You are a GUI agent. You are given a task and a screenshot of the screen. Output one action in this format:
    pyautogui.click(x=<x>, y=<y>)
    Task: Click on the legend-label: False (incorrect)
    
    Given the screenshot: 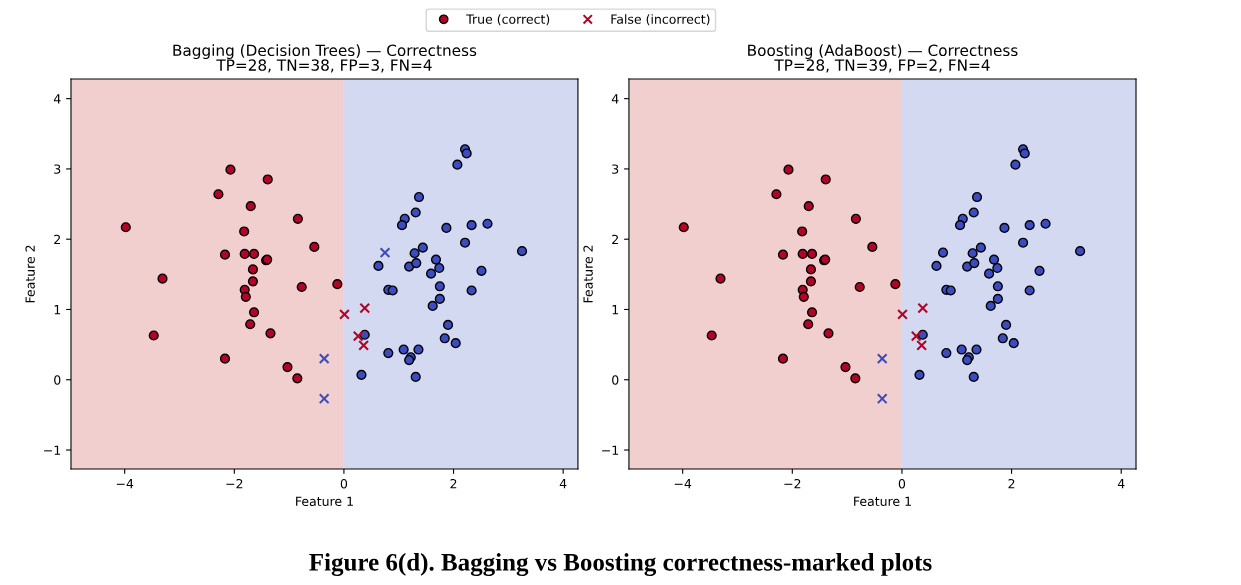 What is the action you would take?
    pyautogui.click(x=660, y=20)
    